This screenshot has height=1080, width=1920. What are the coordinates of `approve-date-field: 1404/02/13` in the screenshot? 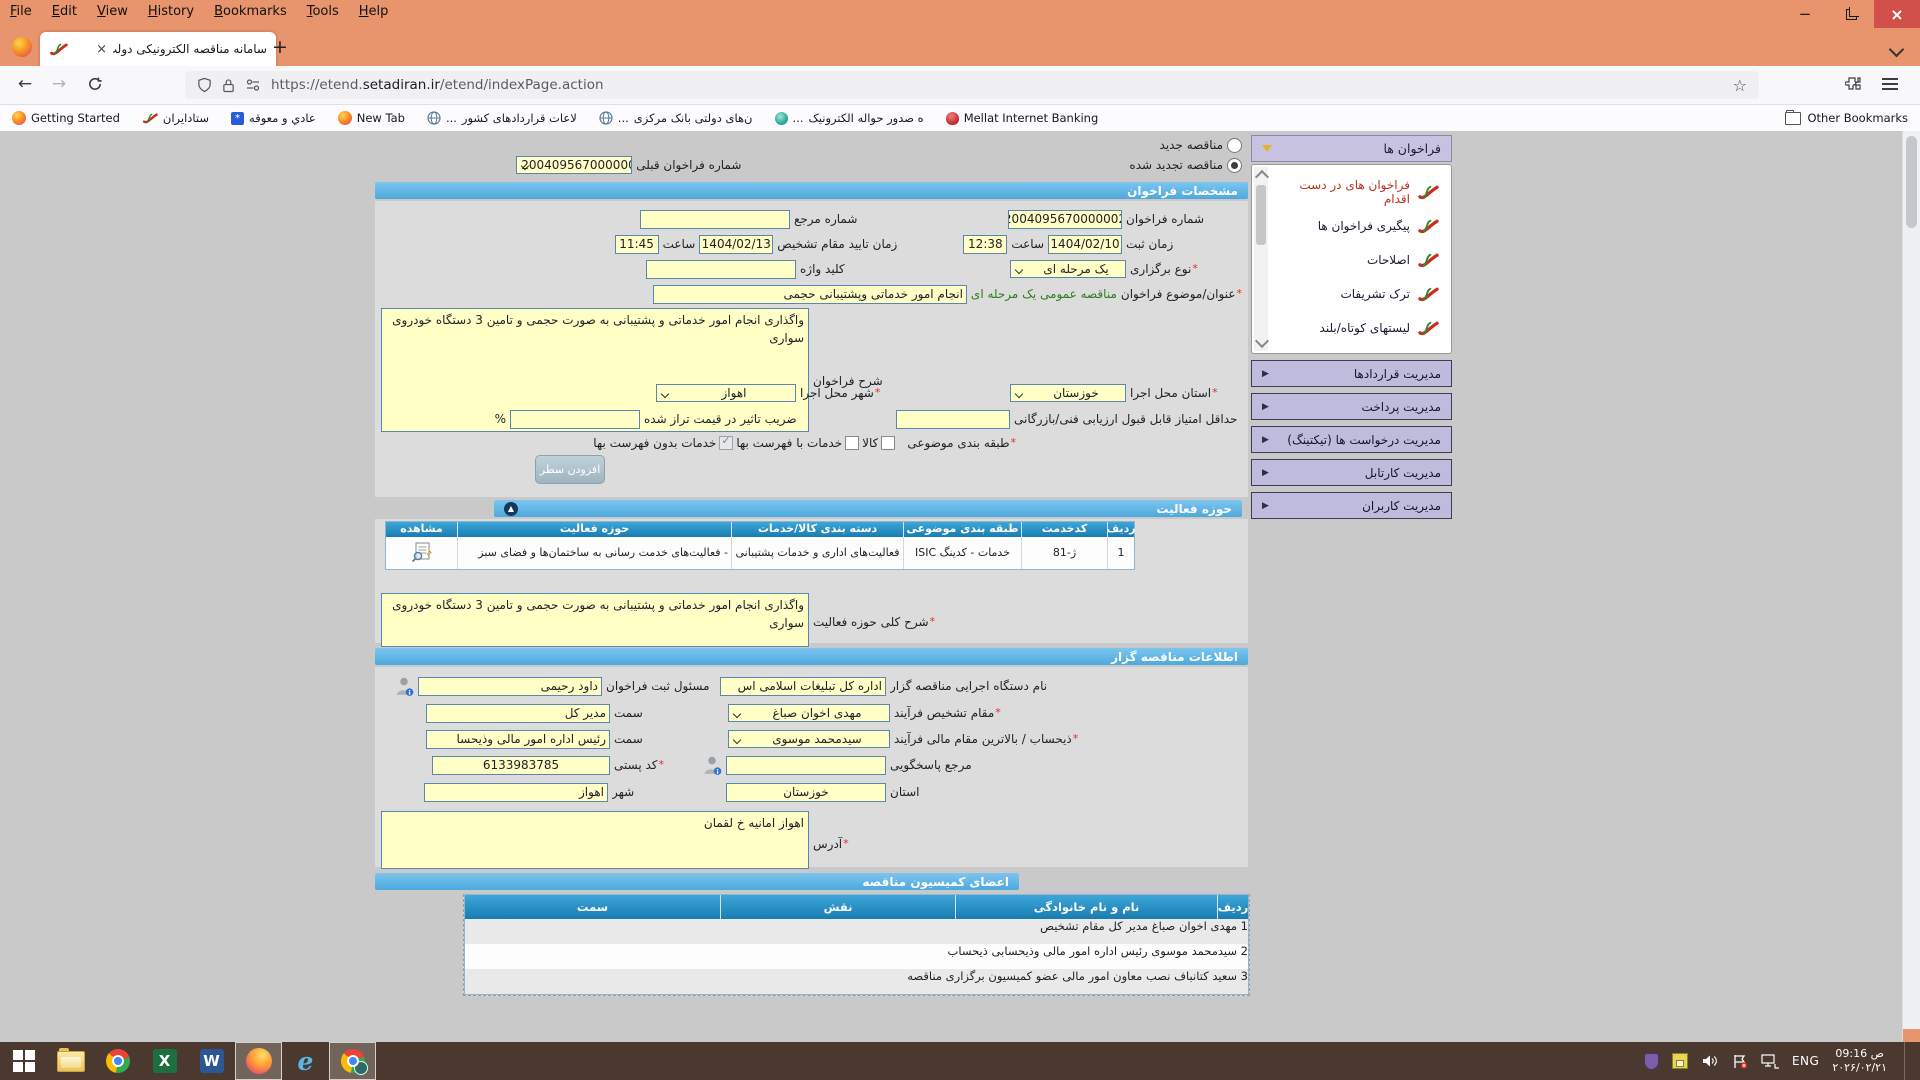 It's located at (736, 244).